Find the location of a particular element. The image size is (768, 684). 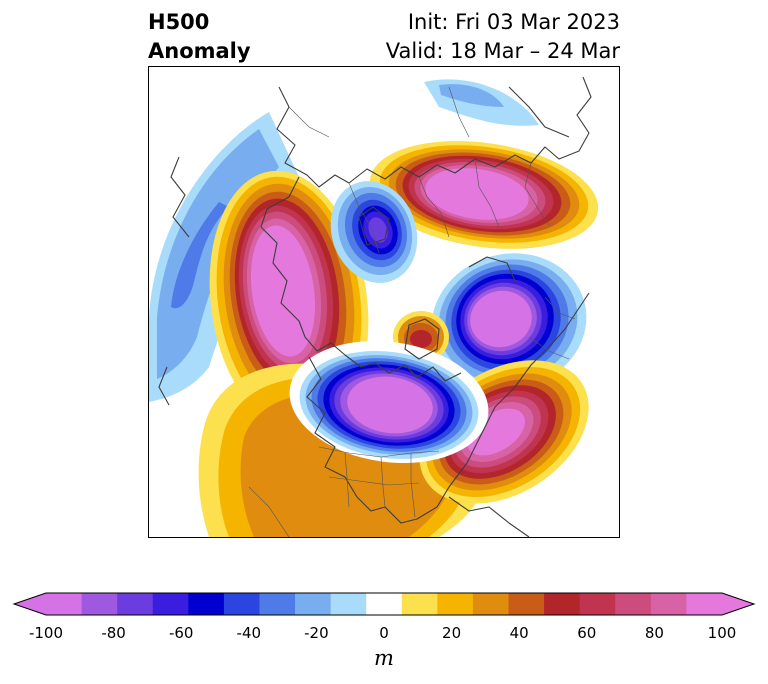

colorbar-tick-label: 60 is located at coordinates (587, 633).